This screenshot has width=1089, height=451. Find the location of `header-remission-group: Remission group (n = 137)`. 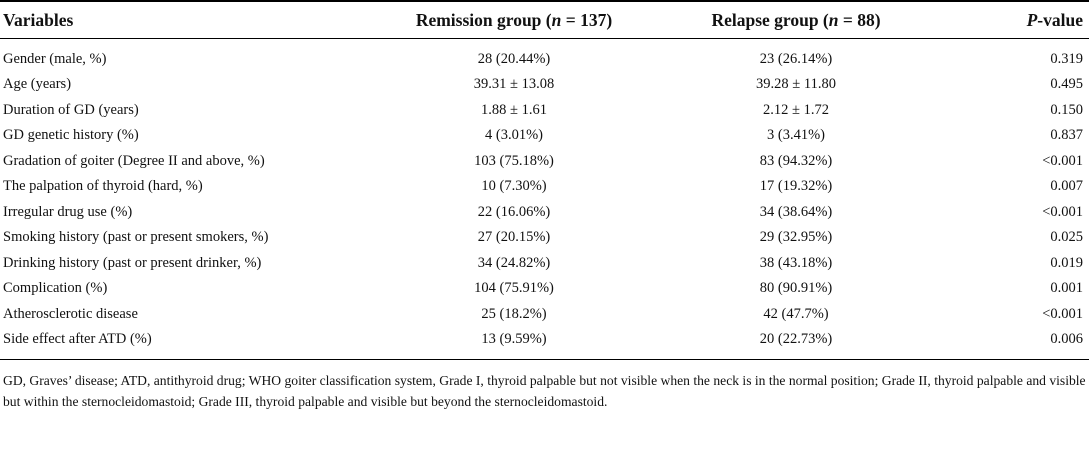

header-remission-group: Remission group (n = 137) is located at coordinates (514, 19).